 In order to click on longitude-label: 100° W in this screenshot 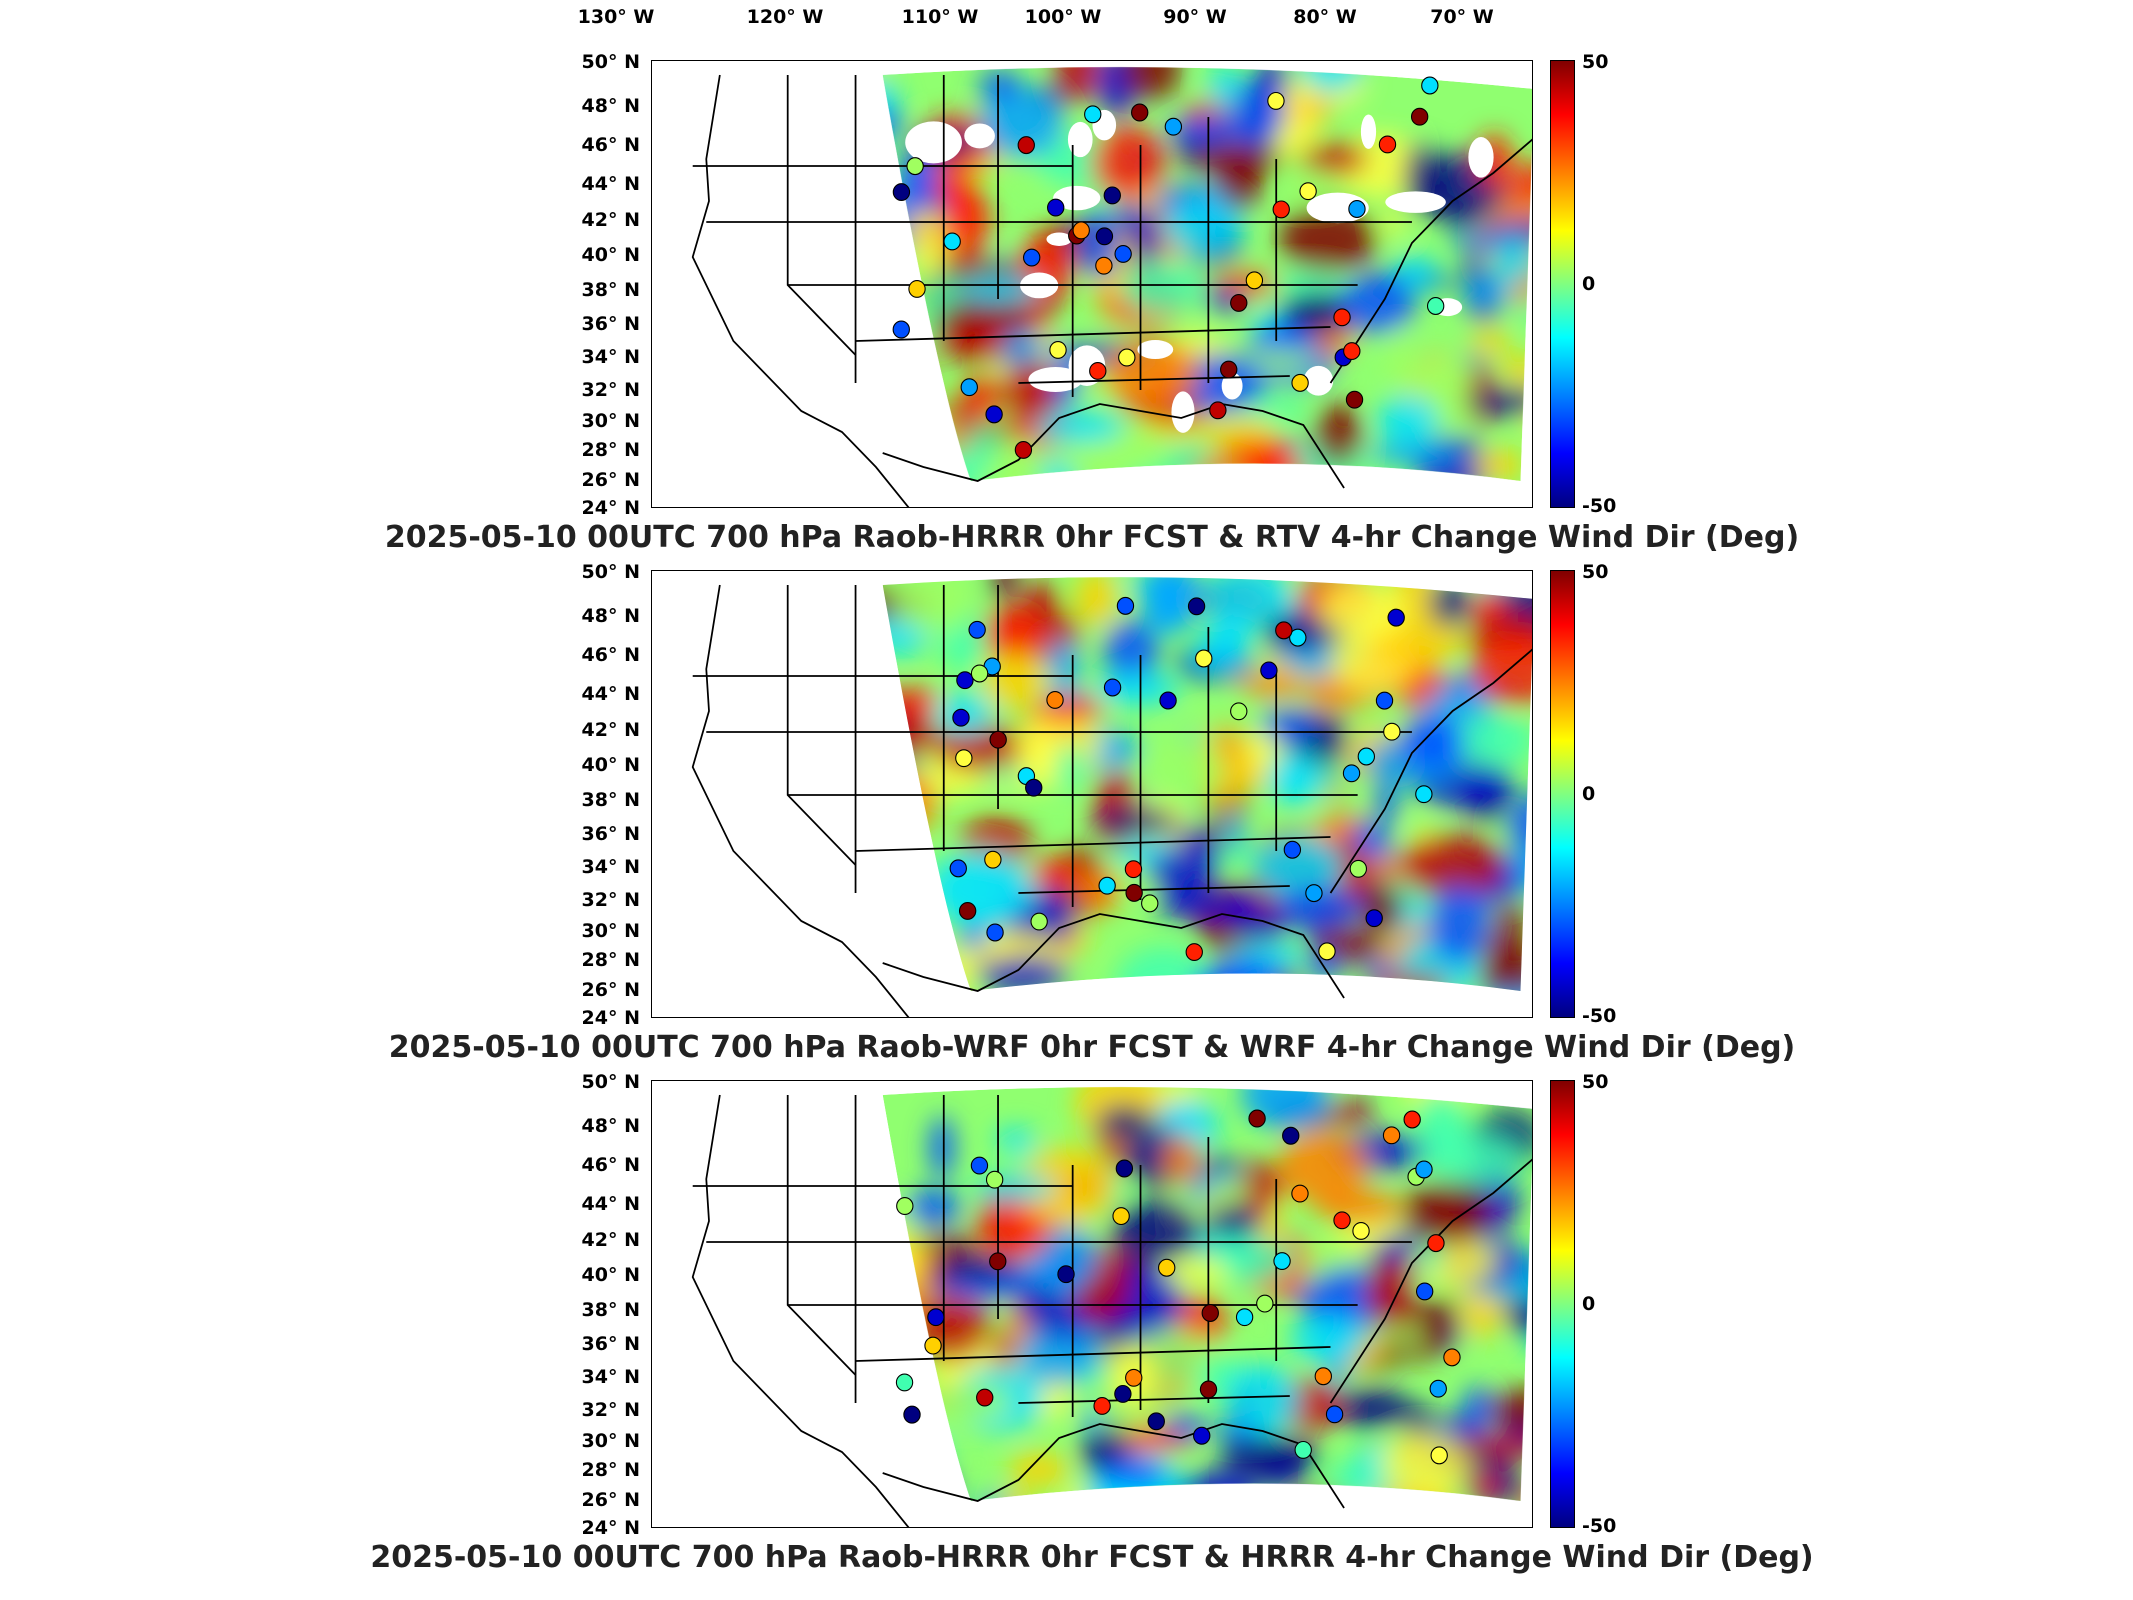, I will do `click(1063, 17)`.